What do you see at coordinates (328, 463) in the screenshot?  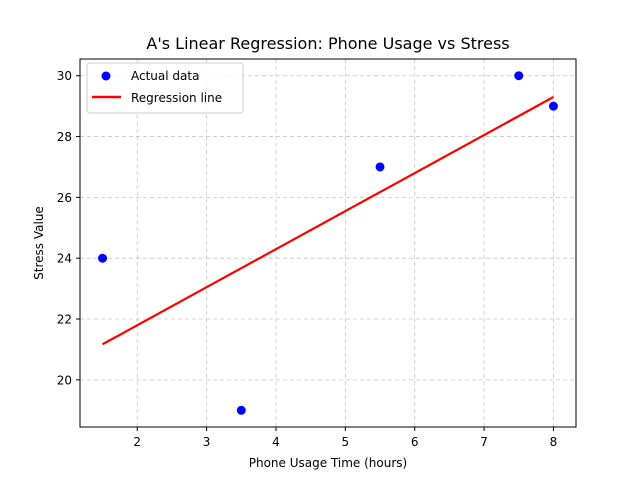 I see `x-axis-label: Phone Usage Time (hours)` at bounding box center [328, 463].